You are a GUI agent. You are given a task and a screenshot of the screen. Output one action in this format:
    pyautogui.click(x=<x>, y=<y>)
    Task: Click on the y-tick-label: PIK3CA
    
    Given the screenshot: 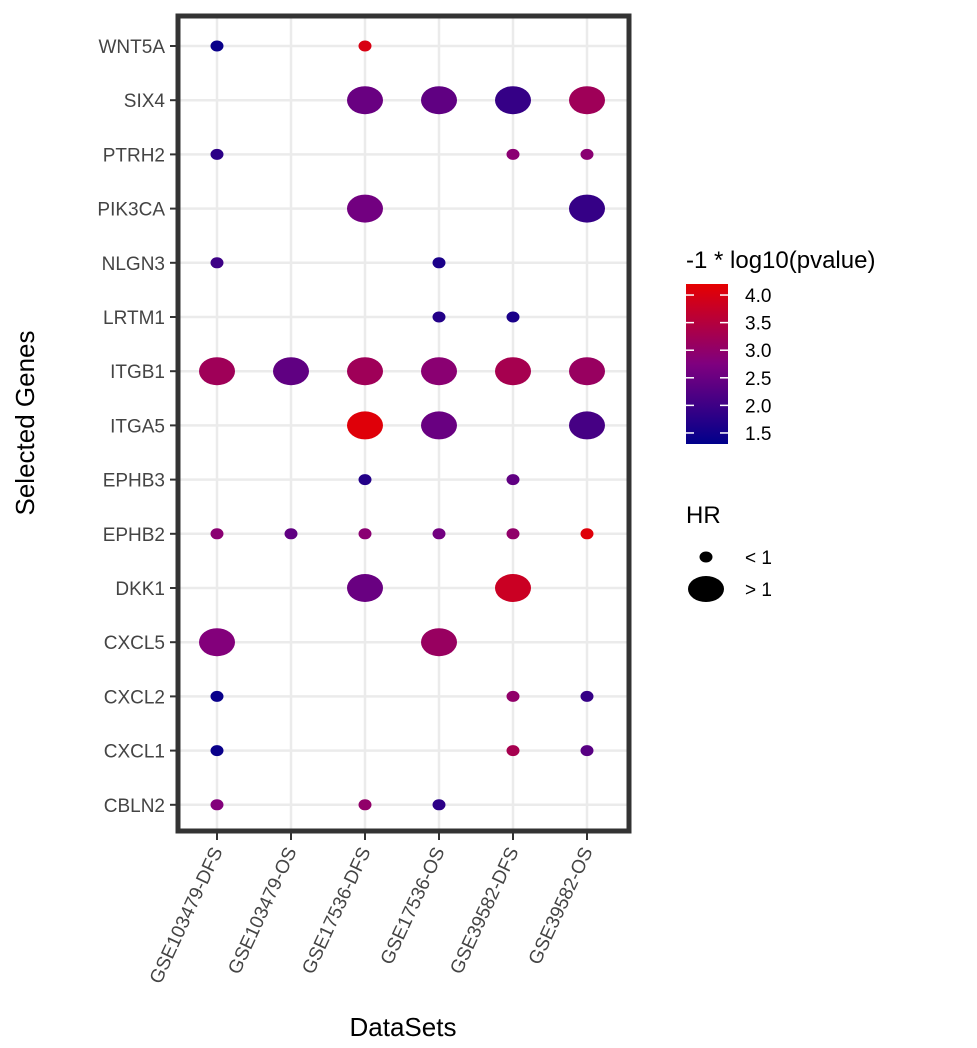 What is the action you would take?
    pyautogui.click(x=131, y=210)
    